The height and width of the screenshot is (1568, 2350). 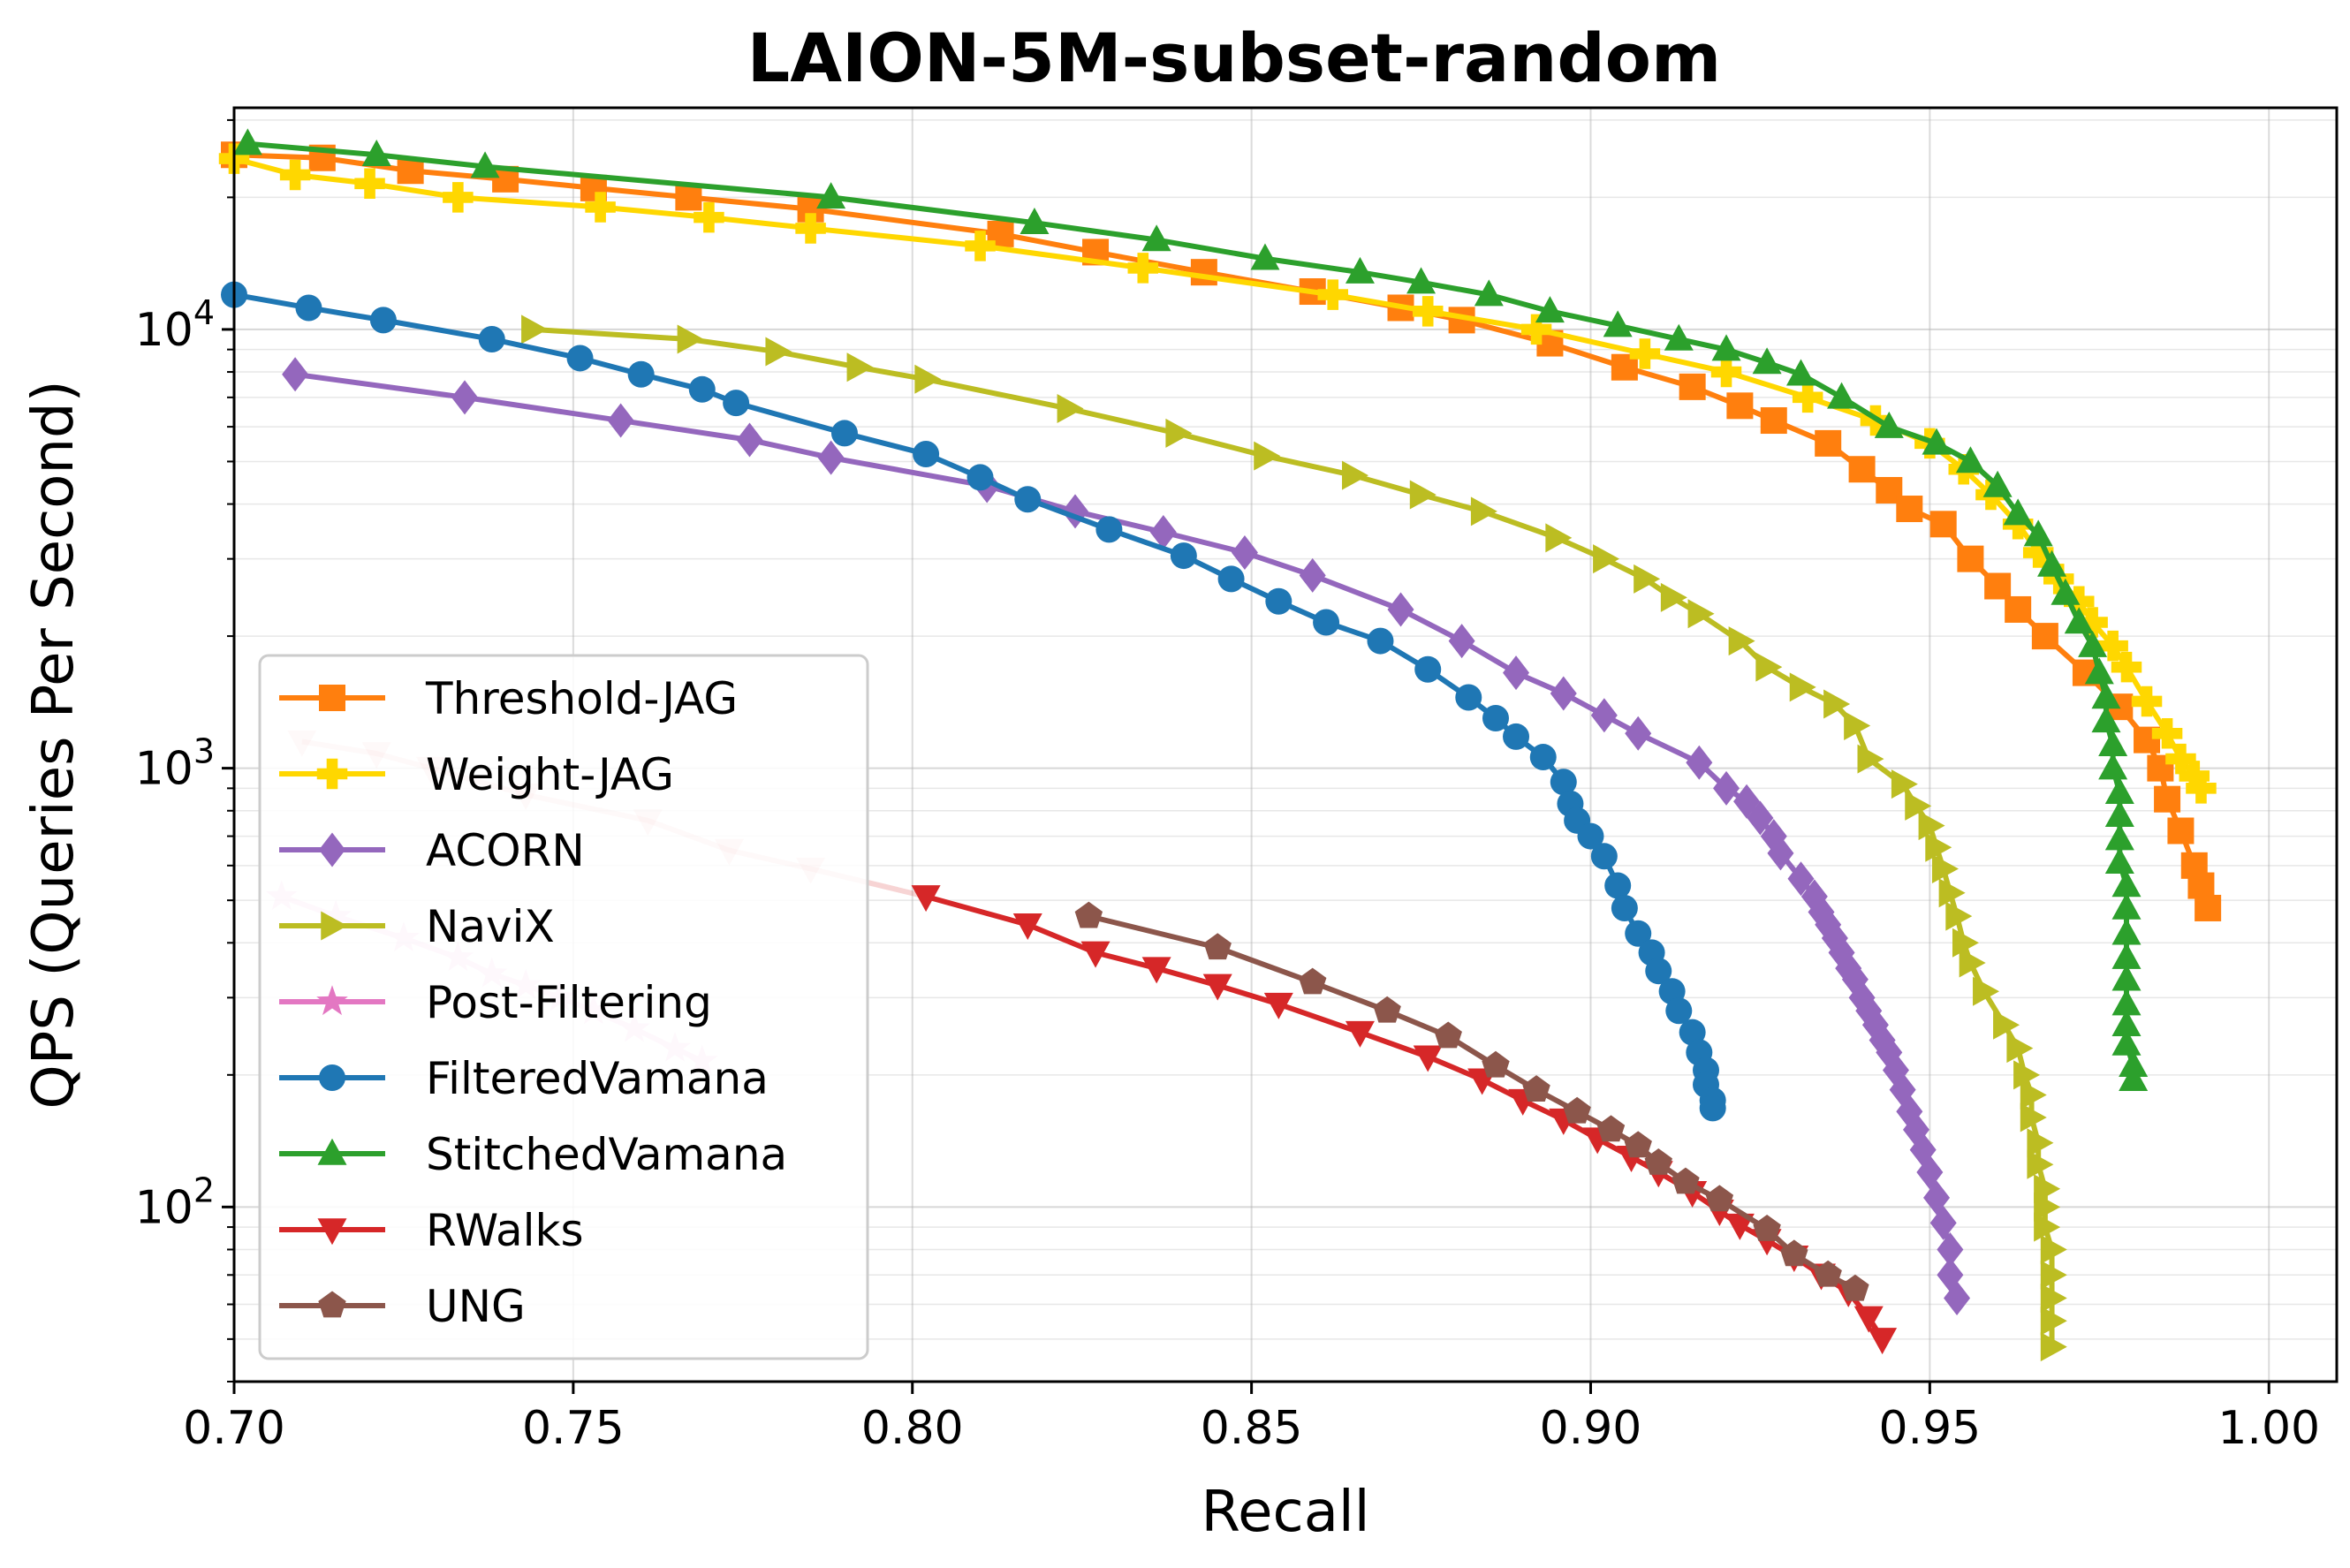 What do you see at coordinates (332, 1304) in the screenshot?
I see `legend-marker-ung` at bounding box center [332, 1304].